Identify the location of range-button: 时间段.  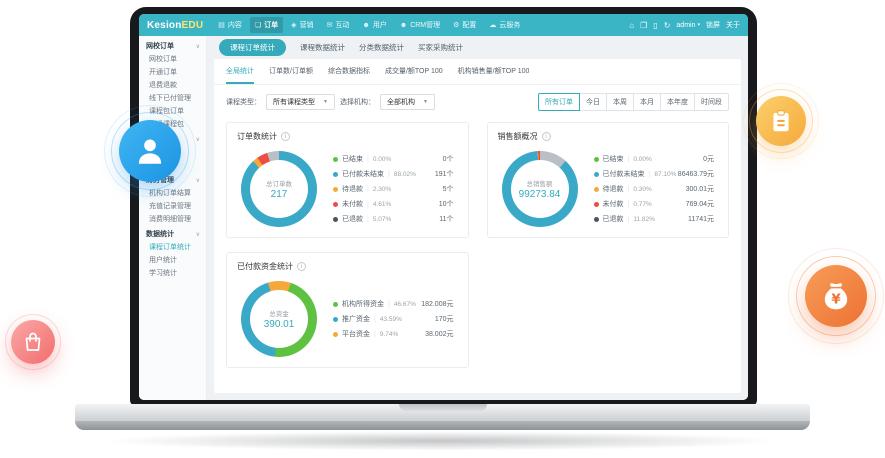
(711, 102).